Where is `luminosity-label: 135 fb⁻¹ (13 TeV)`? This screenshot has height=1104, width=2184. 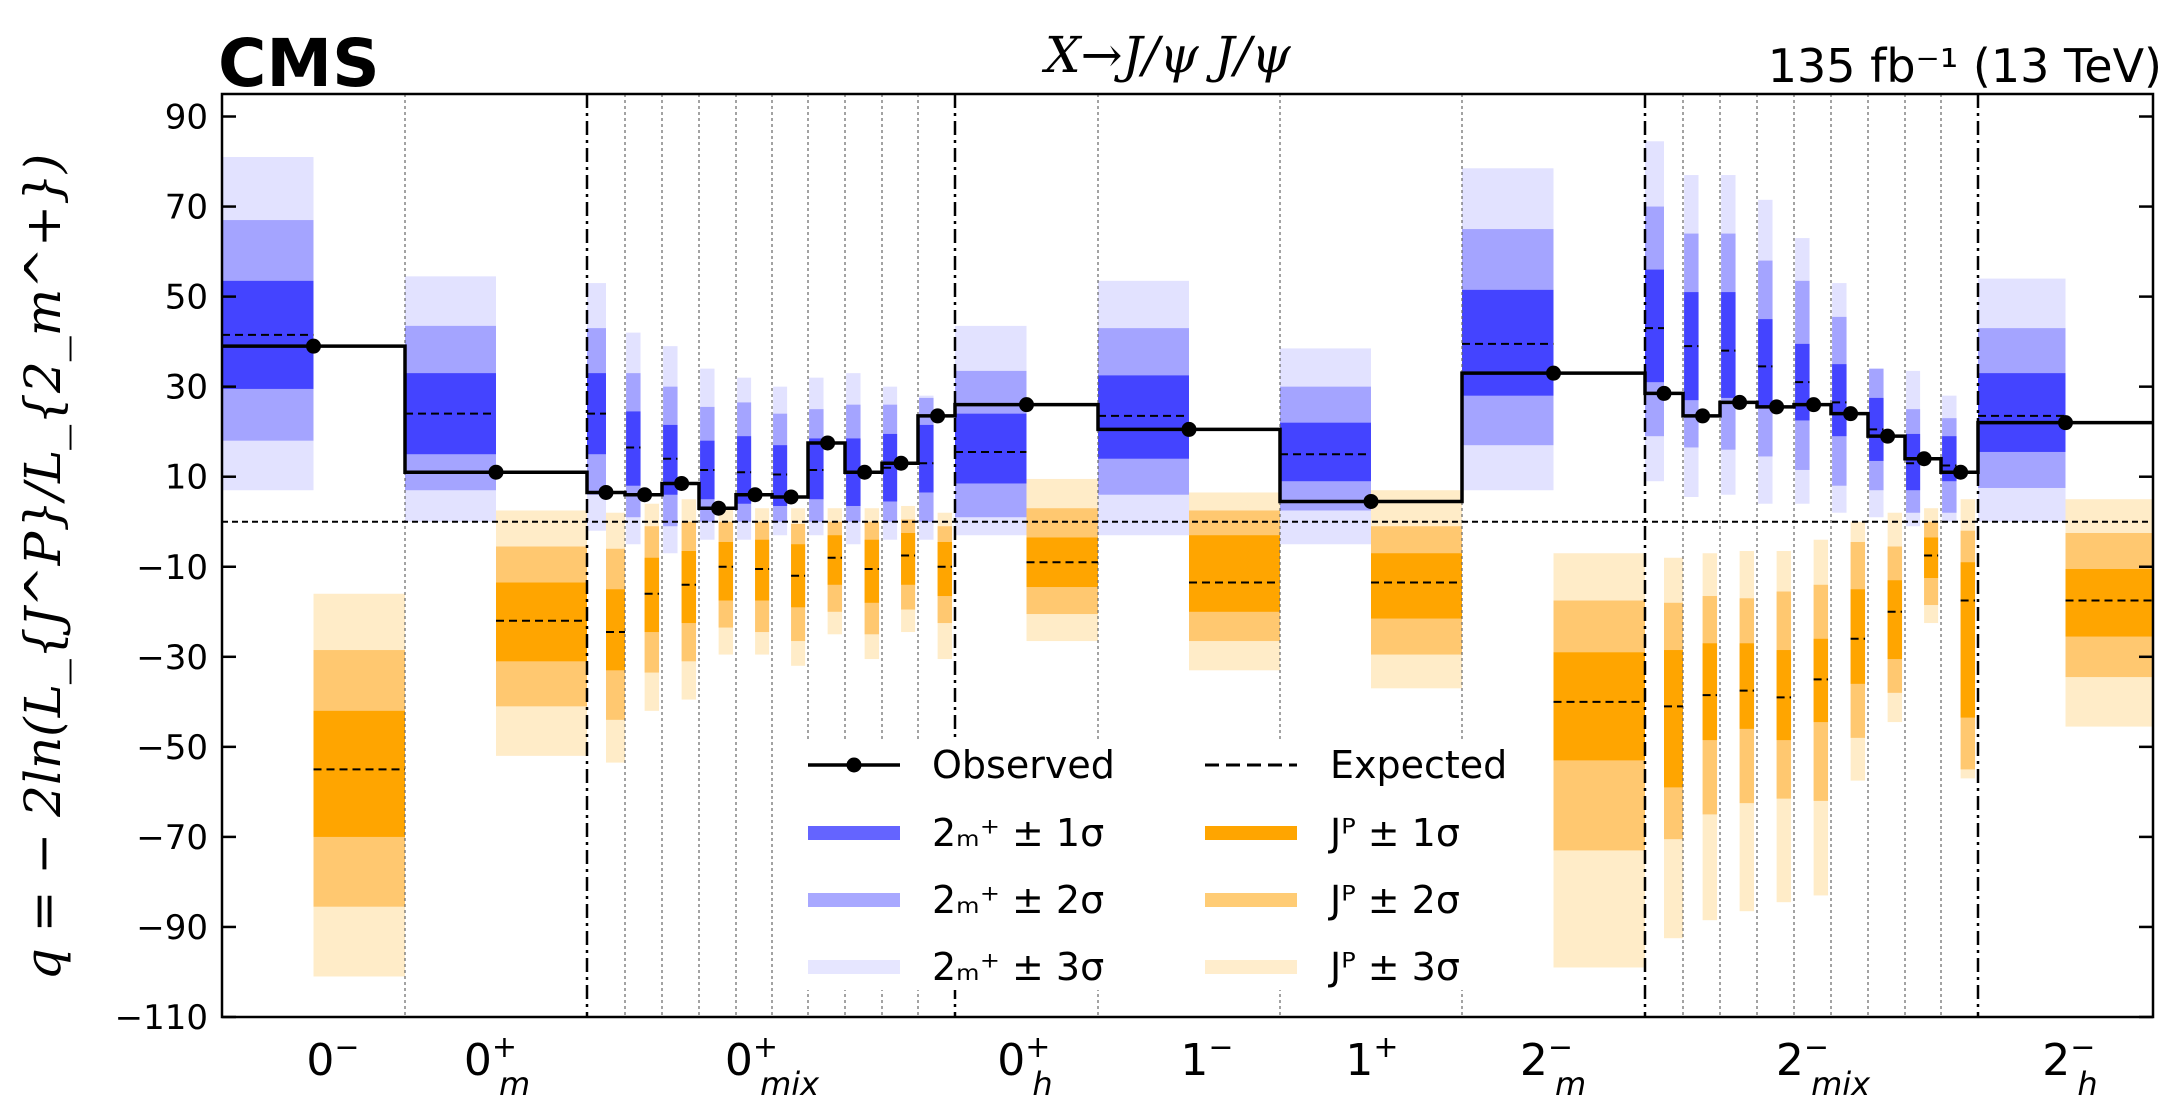 luminosity-label: 135 fb⁻¹ (13 TeV) is located at coordinates (1965, 66).